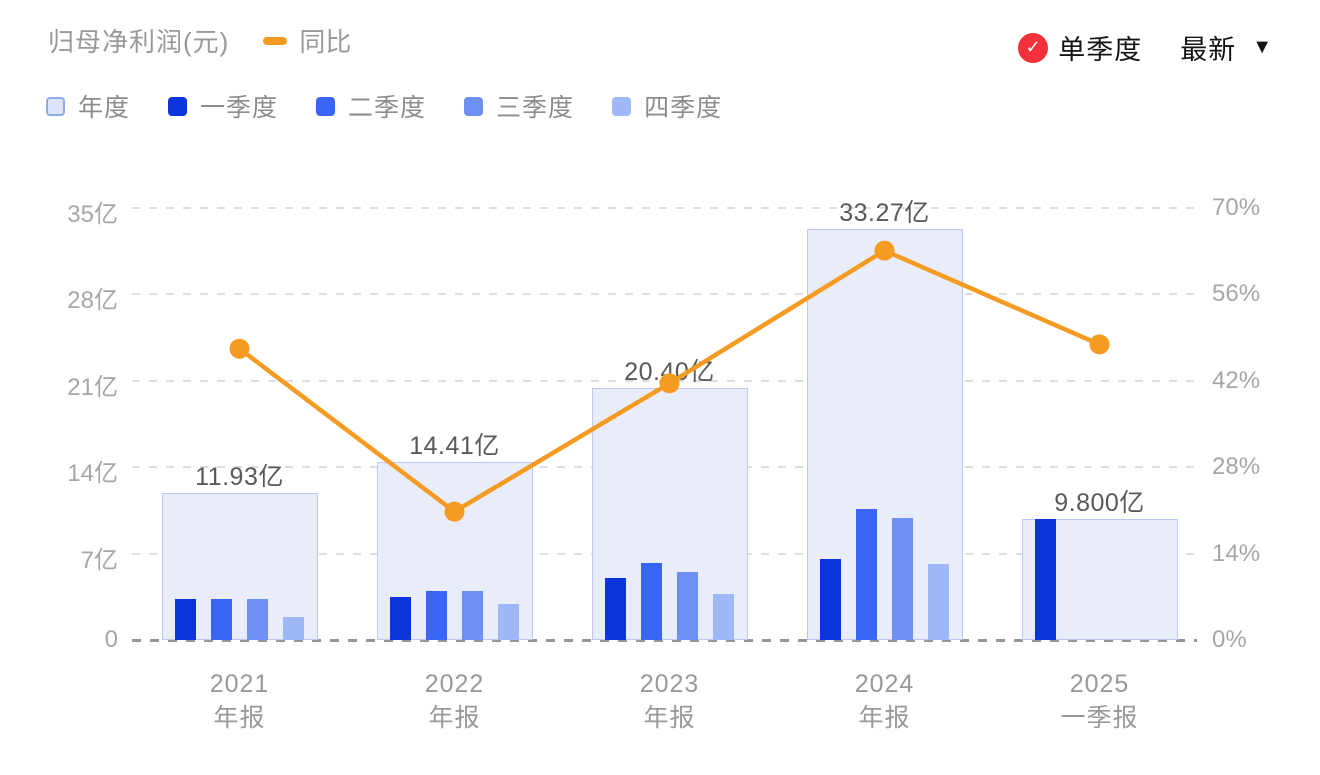 The height and width of the screenshot is (775, 1320). Describe the element at coordinates (884, 701) in the screenshot. I see `x-axis-label: 2024 年报` at that location.